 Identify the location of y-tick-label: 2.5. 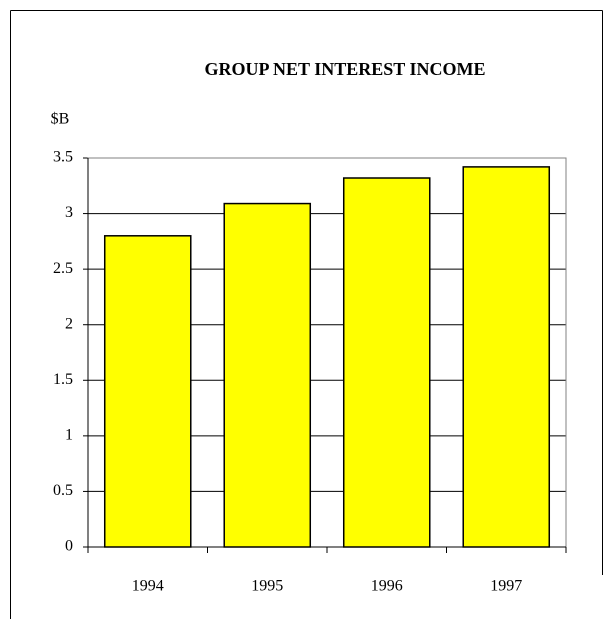
(63, 268).